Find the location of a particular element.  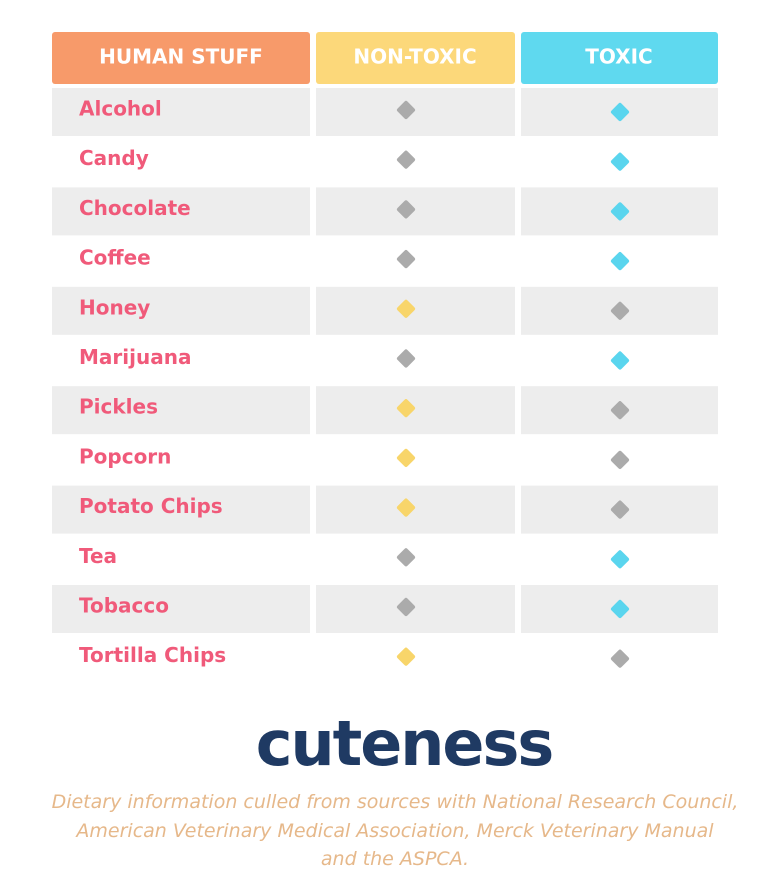

item-label: Coffee is located at coordinates (115, 258).